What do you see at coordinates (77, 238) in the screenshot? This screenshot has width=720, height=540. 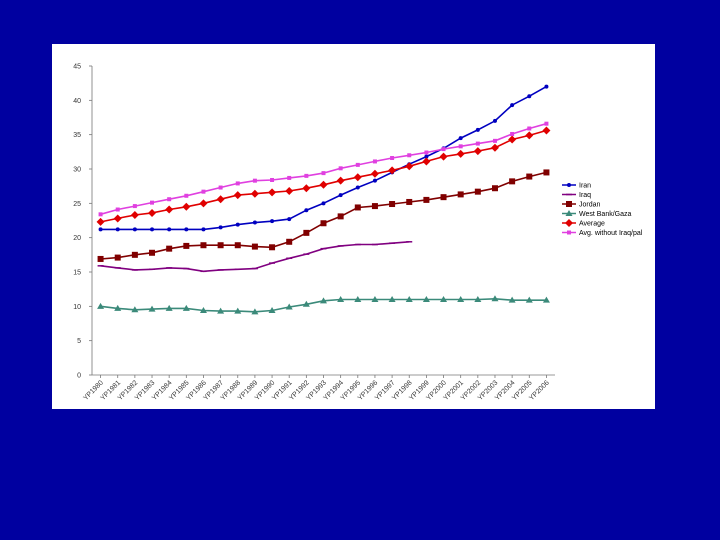 I see `y-tick-label: 20` at bounding box center [77, 238].